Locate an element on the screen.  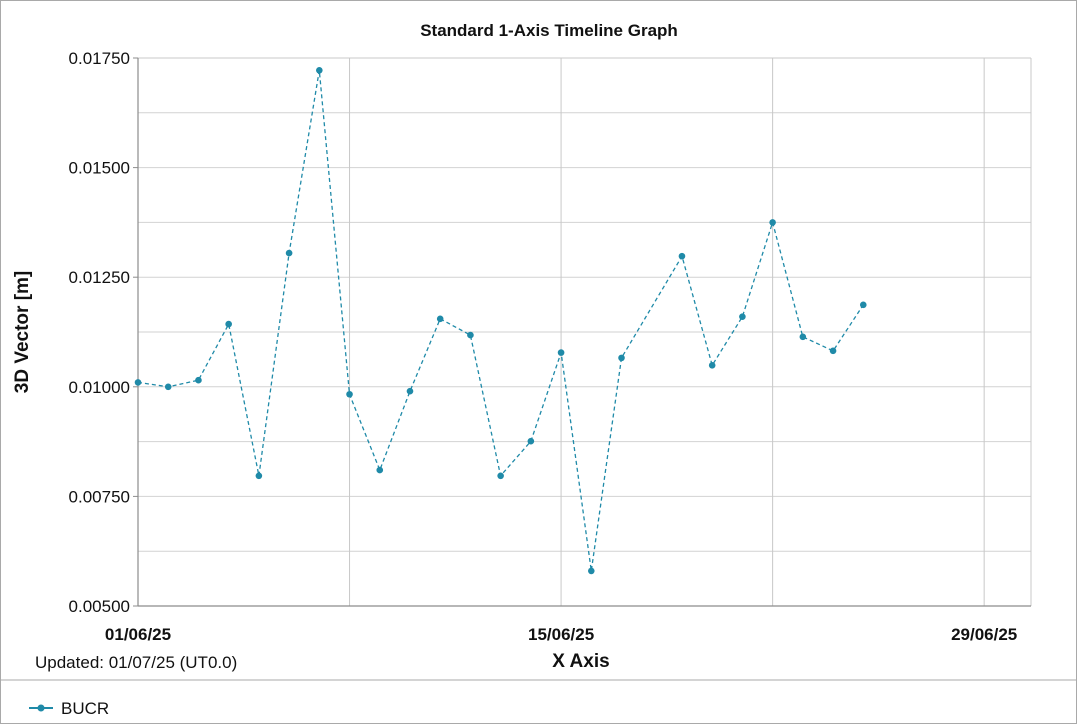
y-tick-label: 0.01500 is located at coordinates (99, 168).